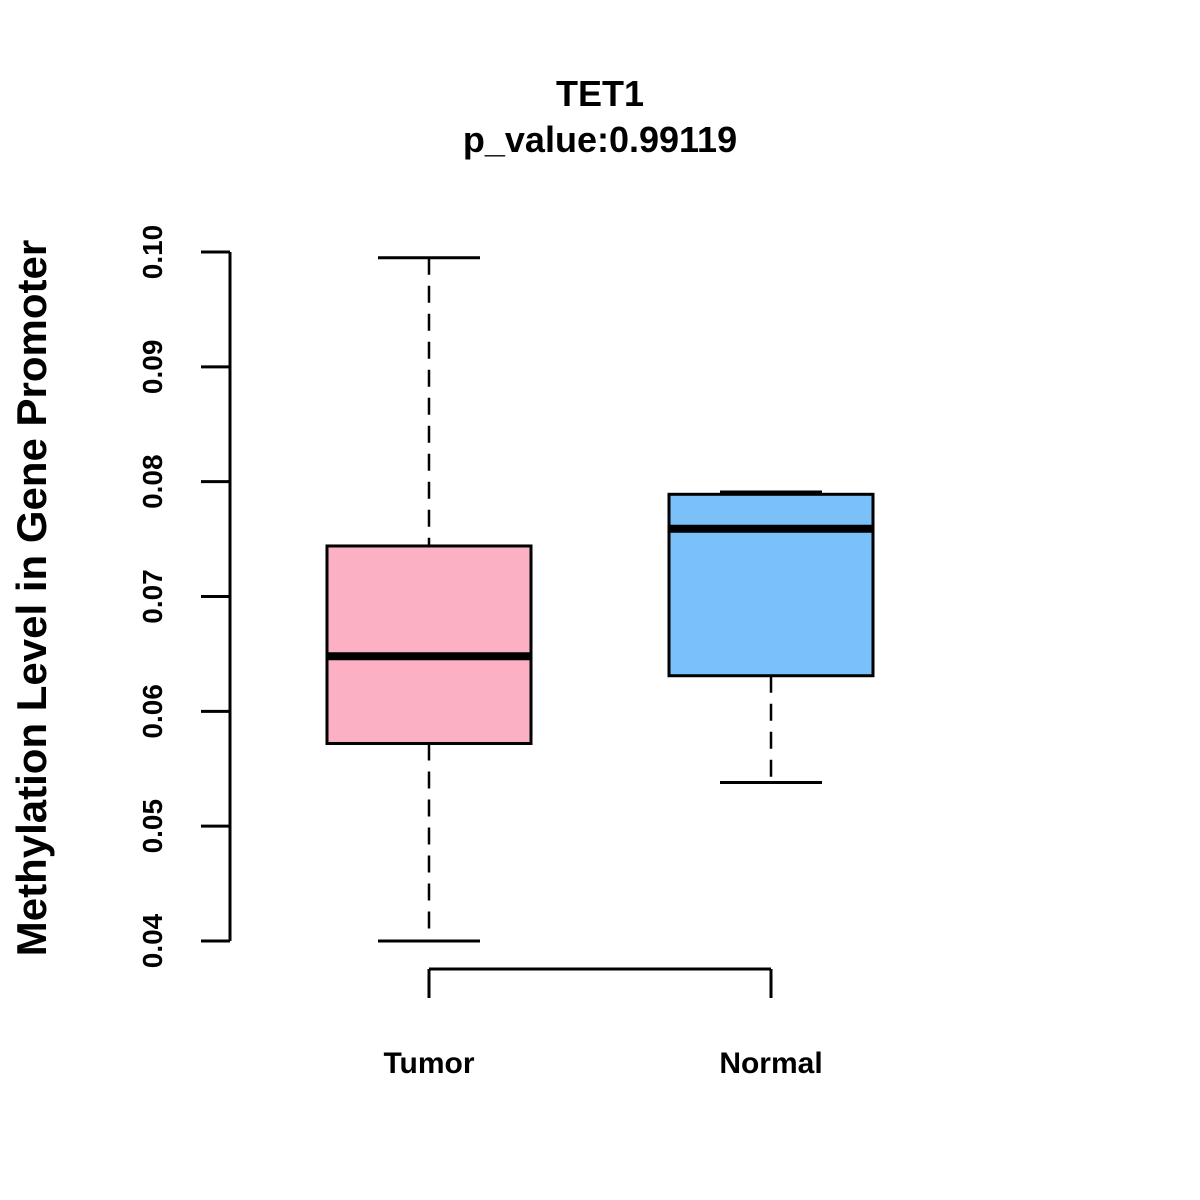 This screenshot has width=1200, height=1200. What do you see at coordinates (152, 711) in the screenshot?
I see `y-tick-label: 0.06` at bounding box center [152, 711].